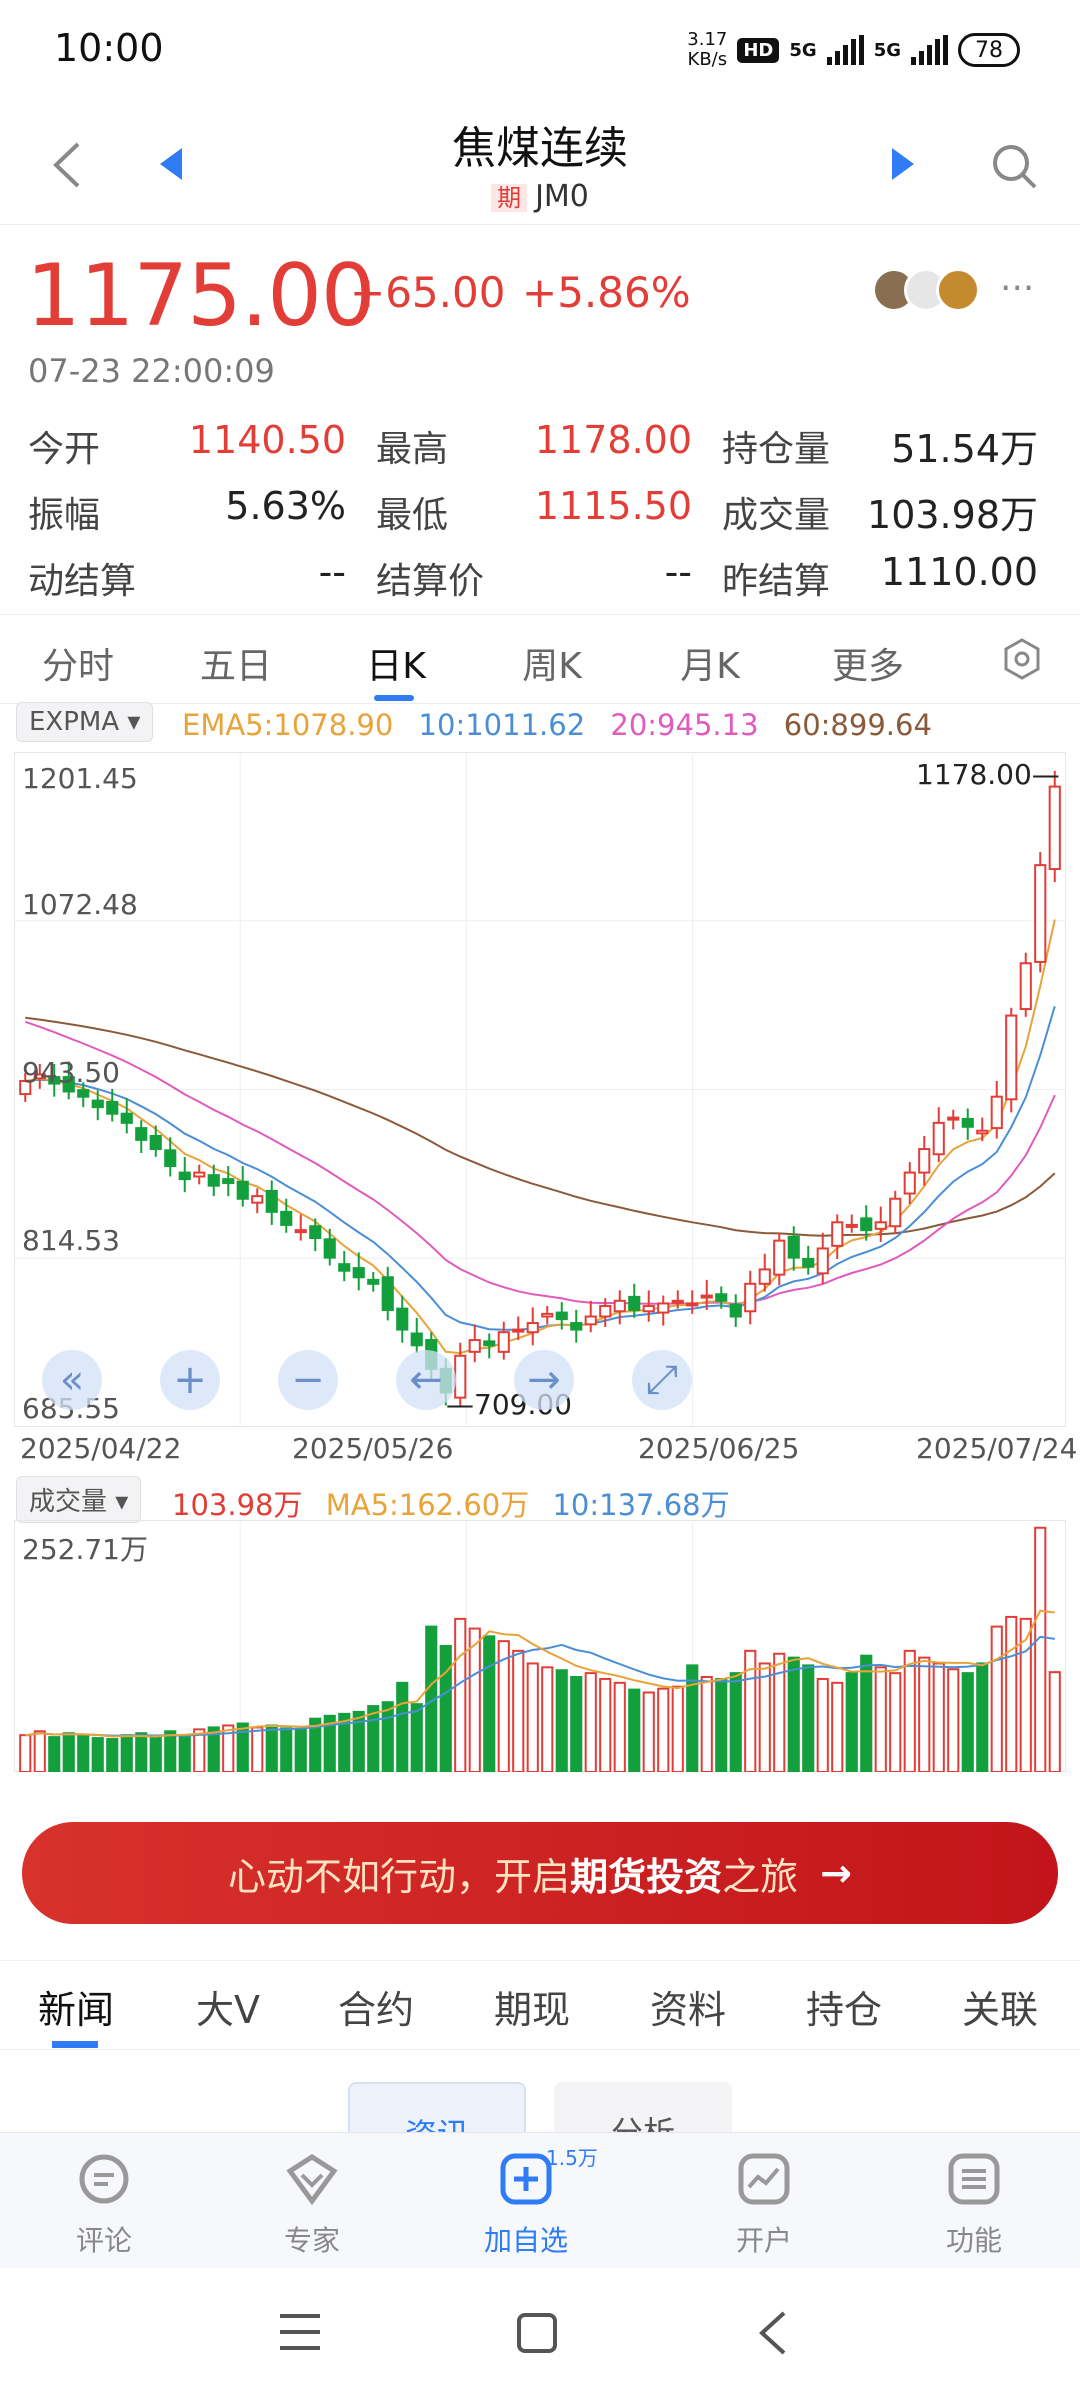 Image resolution: width=1080 pixels, height=2400 pixels. I want to click on prev-contract-icon, so click(171, 164).